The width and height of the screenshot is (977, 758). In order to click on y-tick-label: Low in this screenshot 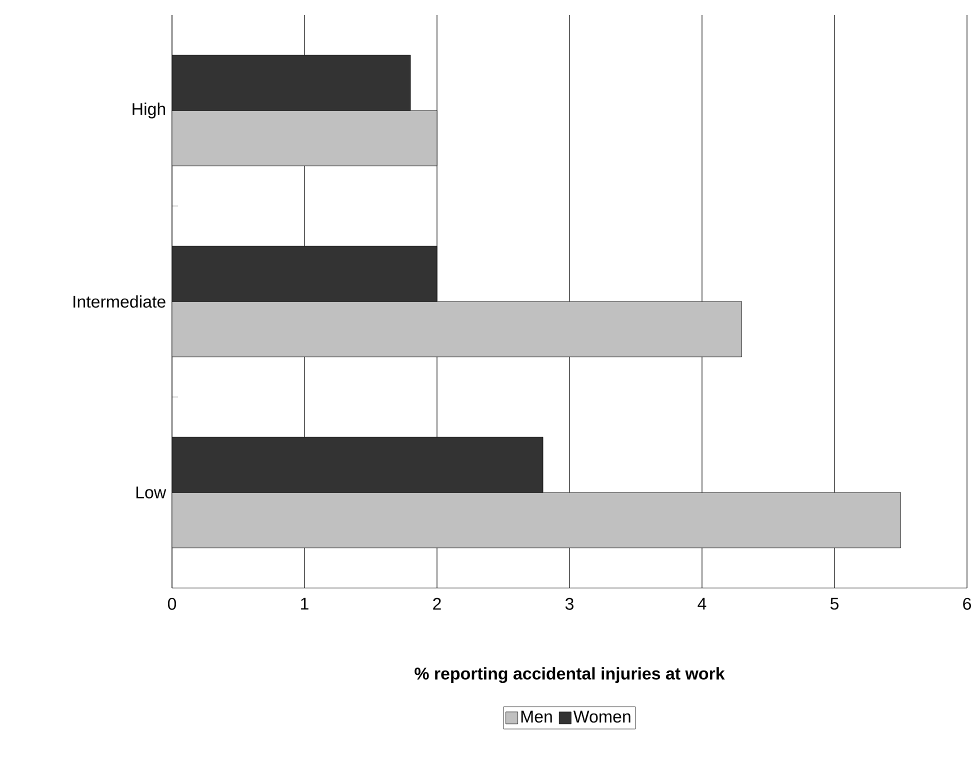, I will do `click(151, 492)`.